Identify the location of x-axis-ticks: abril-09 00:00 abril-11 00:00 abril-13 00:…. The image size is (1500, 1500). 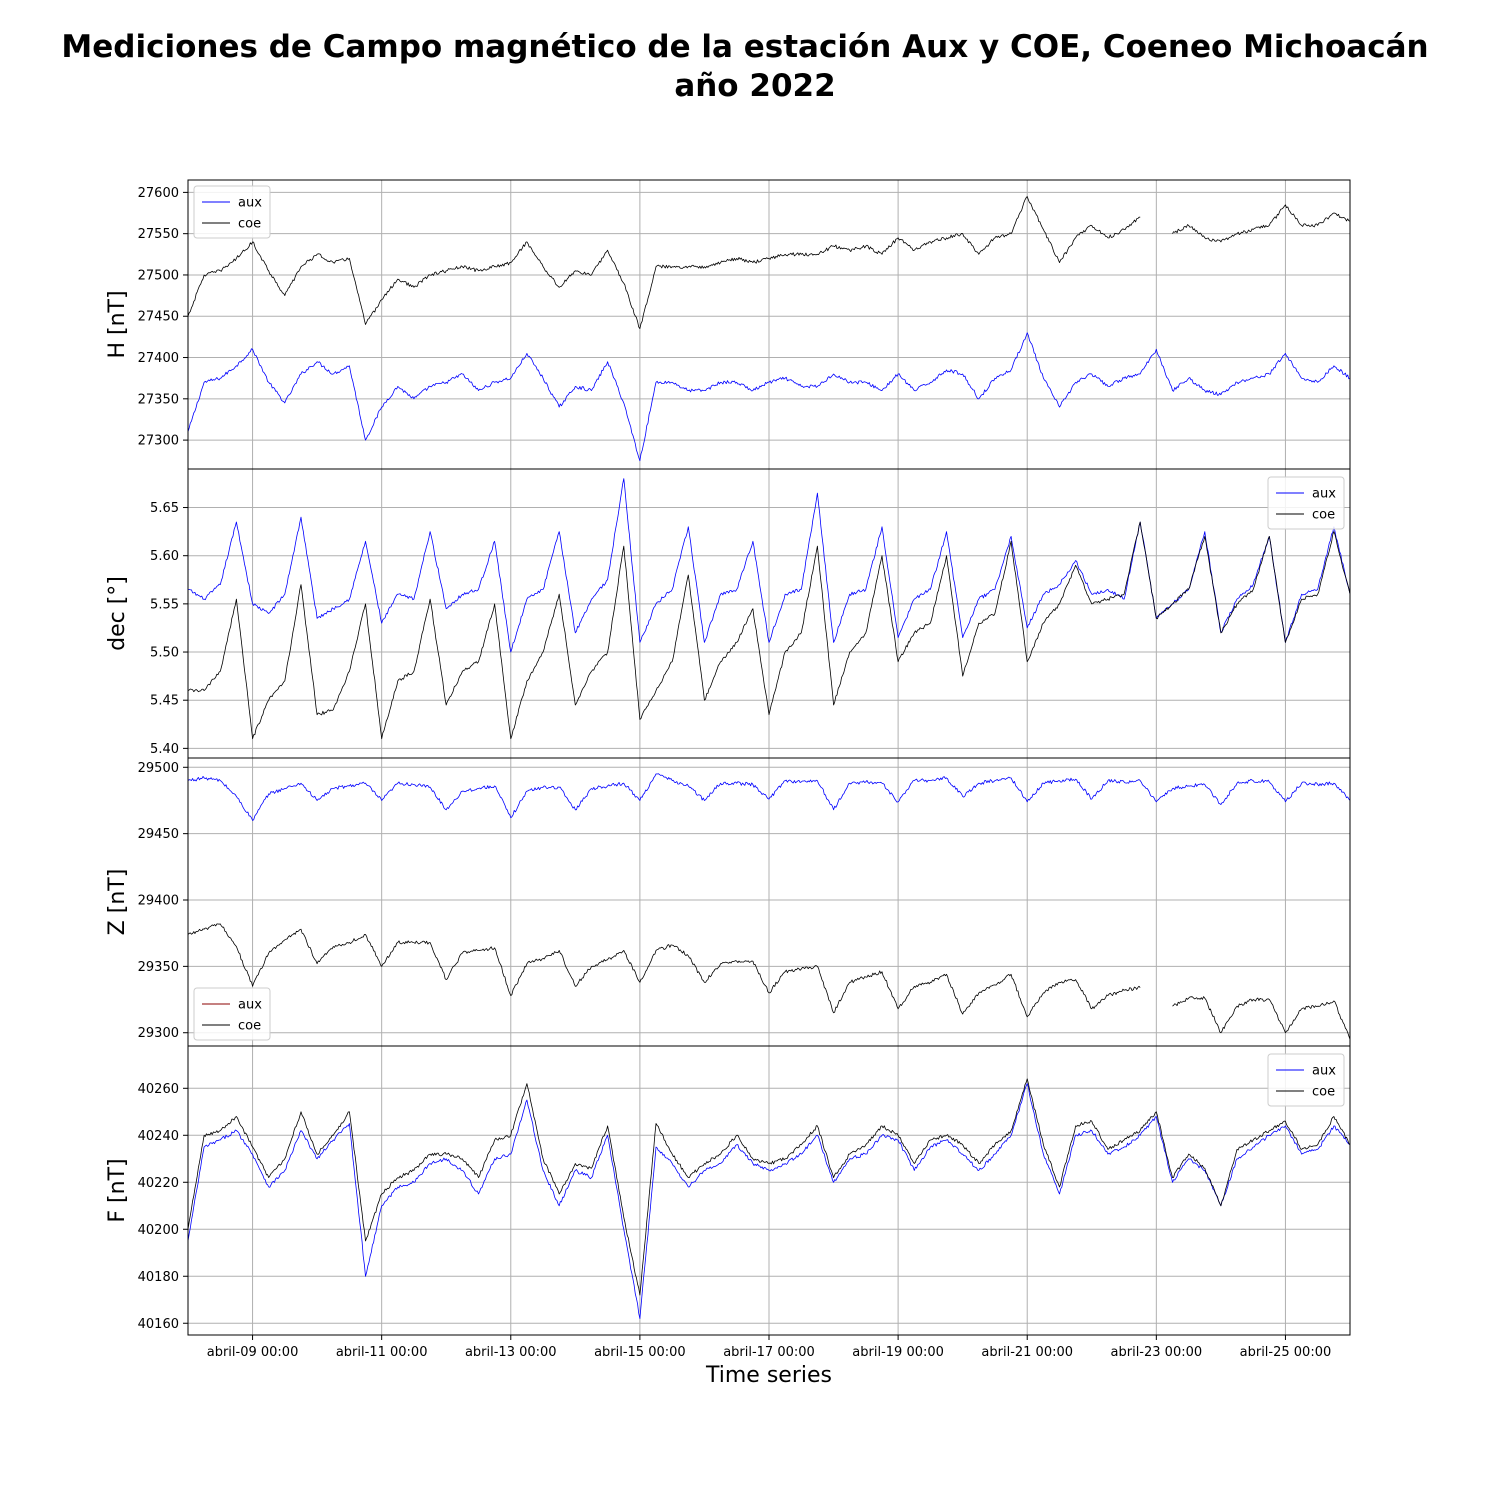
(769, 1347).